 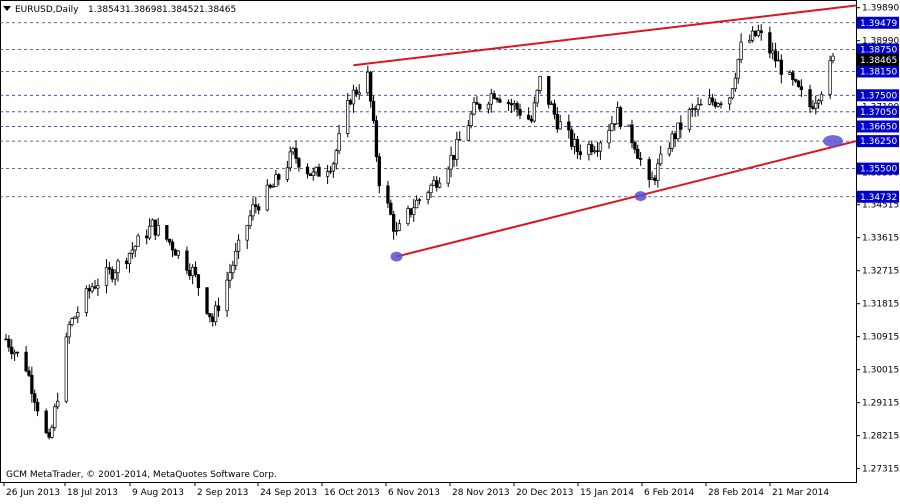 What do you see at coordinates (7, 8) in the screenshot?
I see `symbol-dropdown-icon` at bounding box center [7, 8].